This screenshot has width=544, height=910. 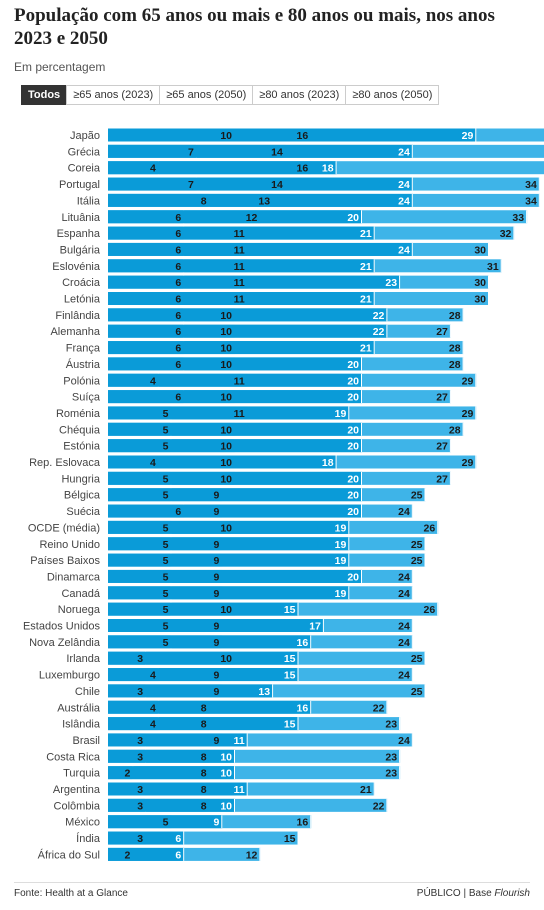 I want to click on category-label: Islândia, so click(x=81, y=725).